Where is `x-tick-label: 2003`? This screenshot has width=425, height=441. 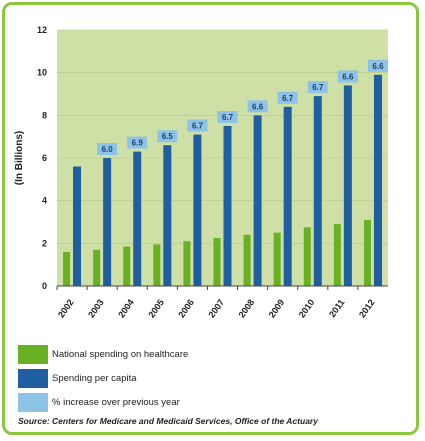
x-tick-label: 2003 is located at coordinates (96, 308).